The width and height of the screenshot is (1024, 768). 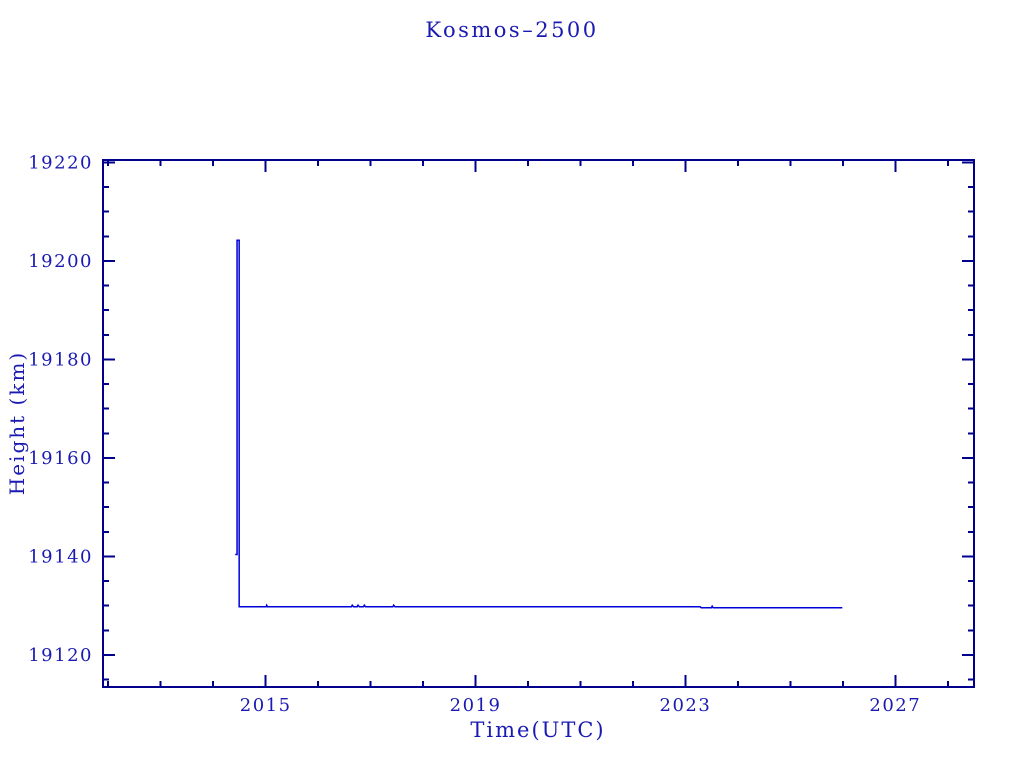 What do you see at coordinates (60, 556) in the screenshot?
I see `y-tick-label: 19140` at bounding box center [60, 556].